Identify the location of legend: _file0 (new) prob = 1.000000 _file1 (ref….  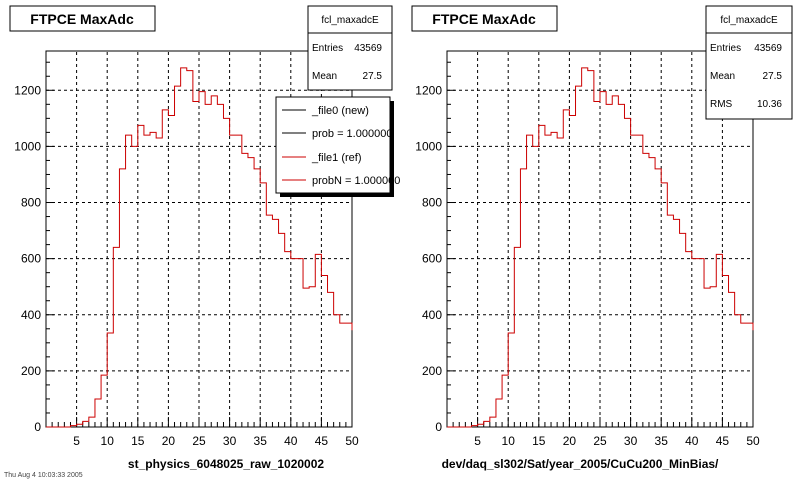
(337, 146).